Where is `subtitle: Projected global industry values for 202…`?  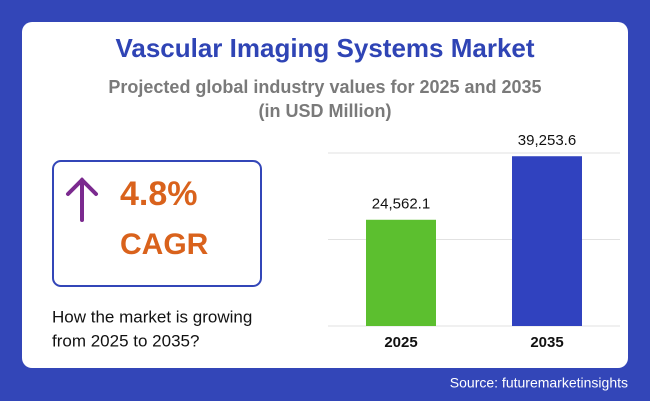
subtitle: Projected global industry values for 202… is located at coordinates (324, 87).